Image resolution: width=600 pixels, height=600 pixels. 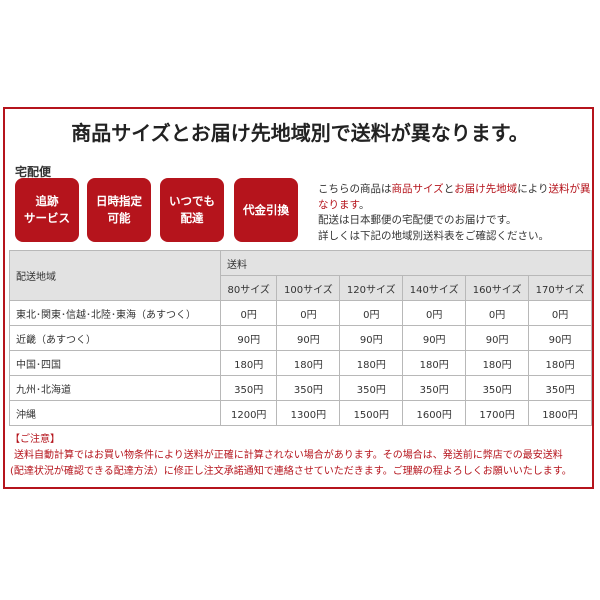 I want to click on price-cell: 1800円, so click(x=560, y=413).